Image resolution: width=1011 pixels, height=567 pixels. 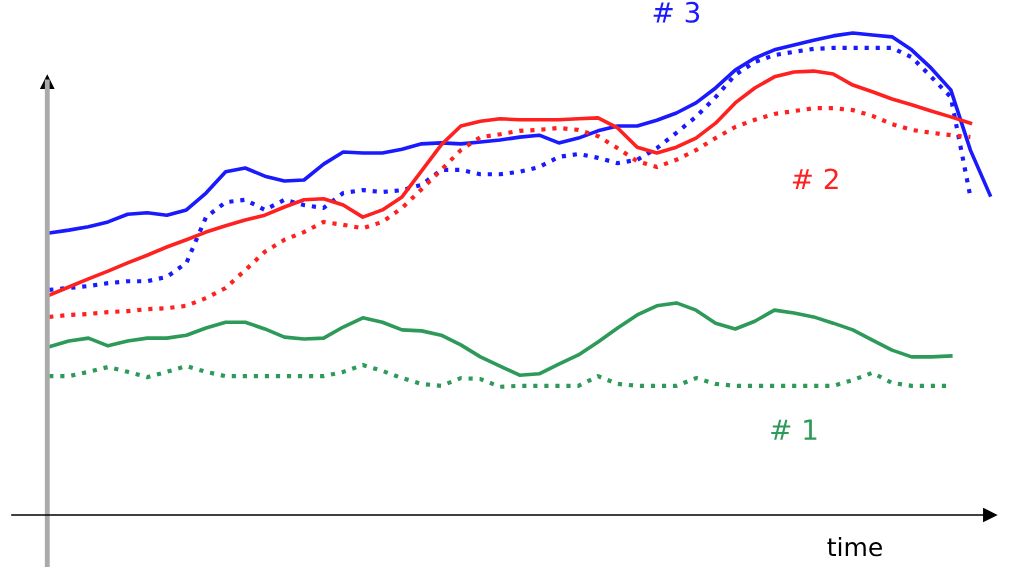 What do you see at coordinates (794, 429) in the screenshot?
I see `text: # 1` at bounding box center [794, 429].